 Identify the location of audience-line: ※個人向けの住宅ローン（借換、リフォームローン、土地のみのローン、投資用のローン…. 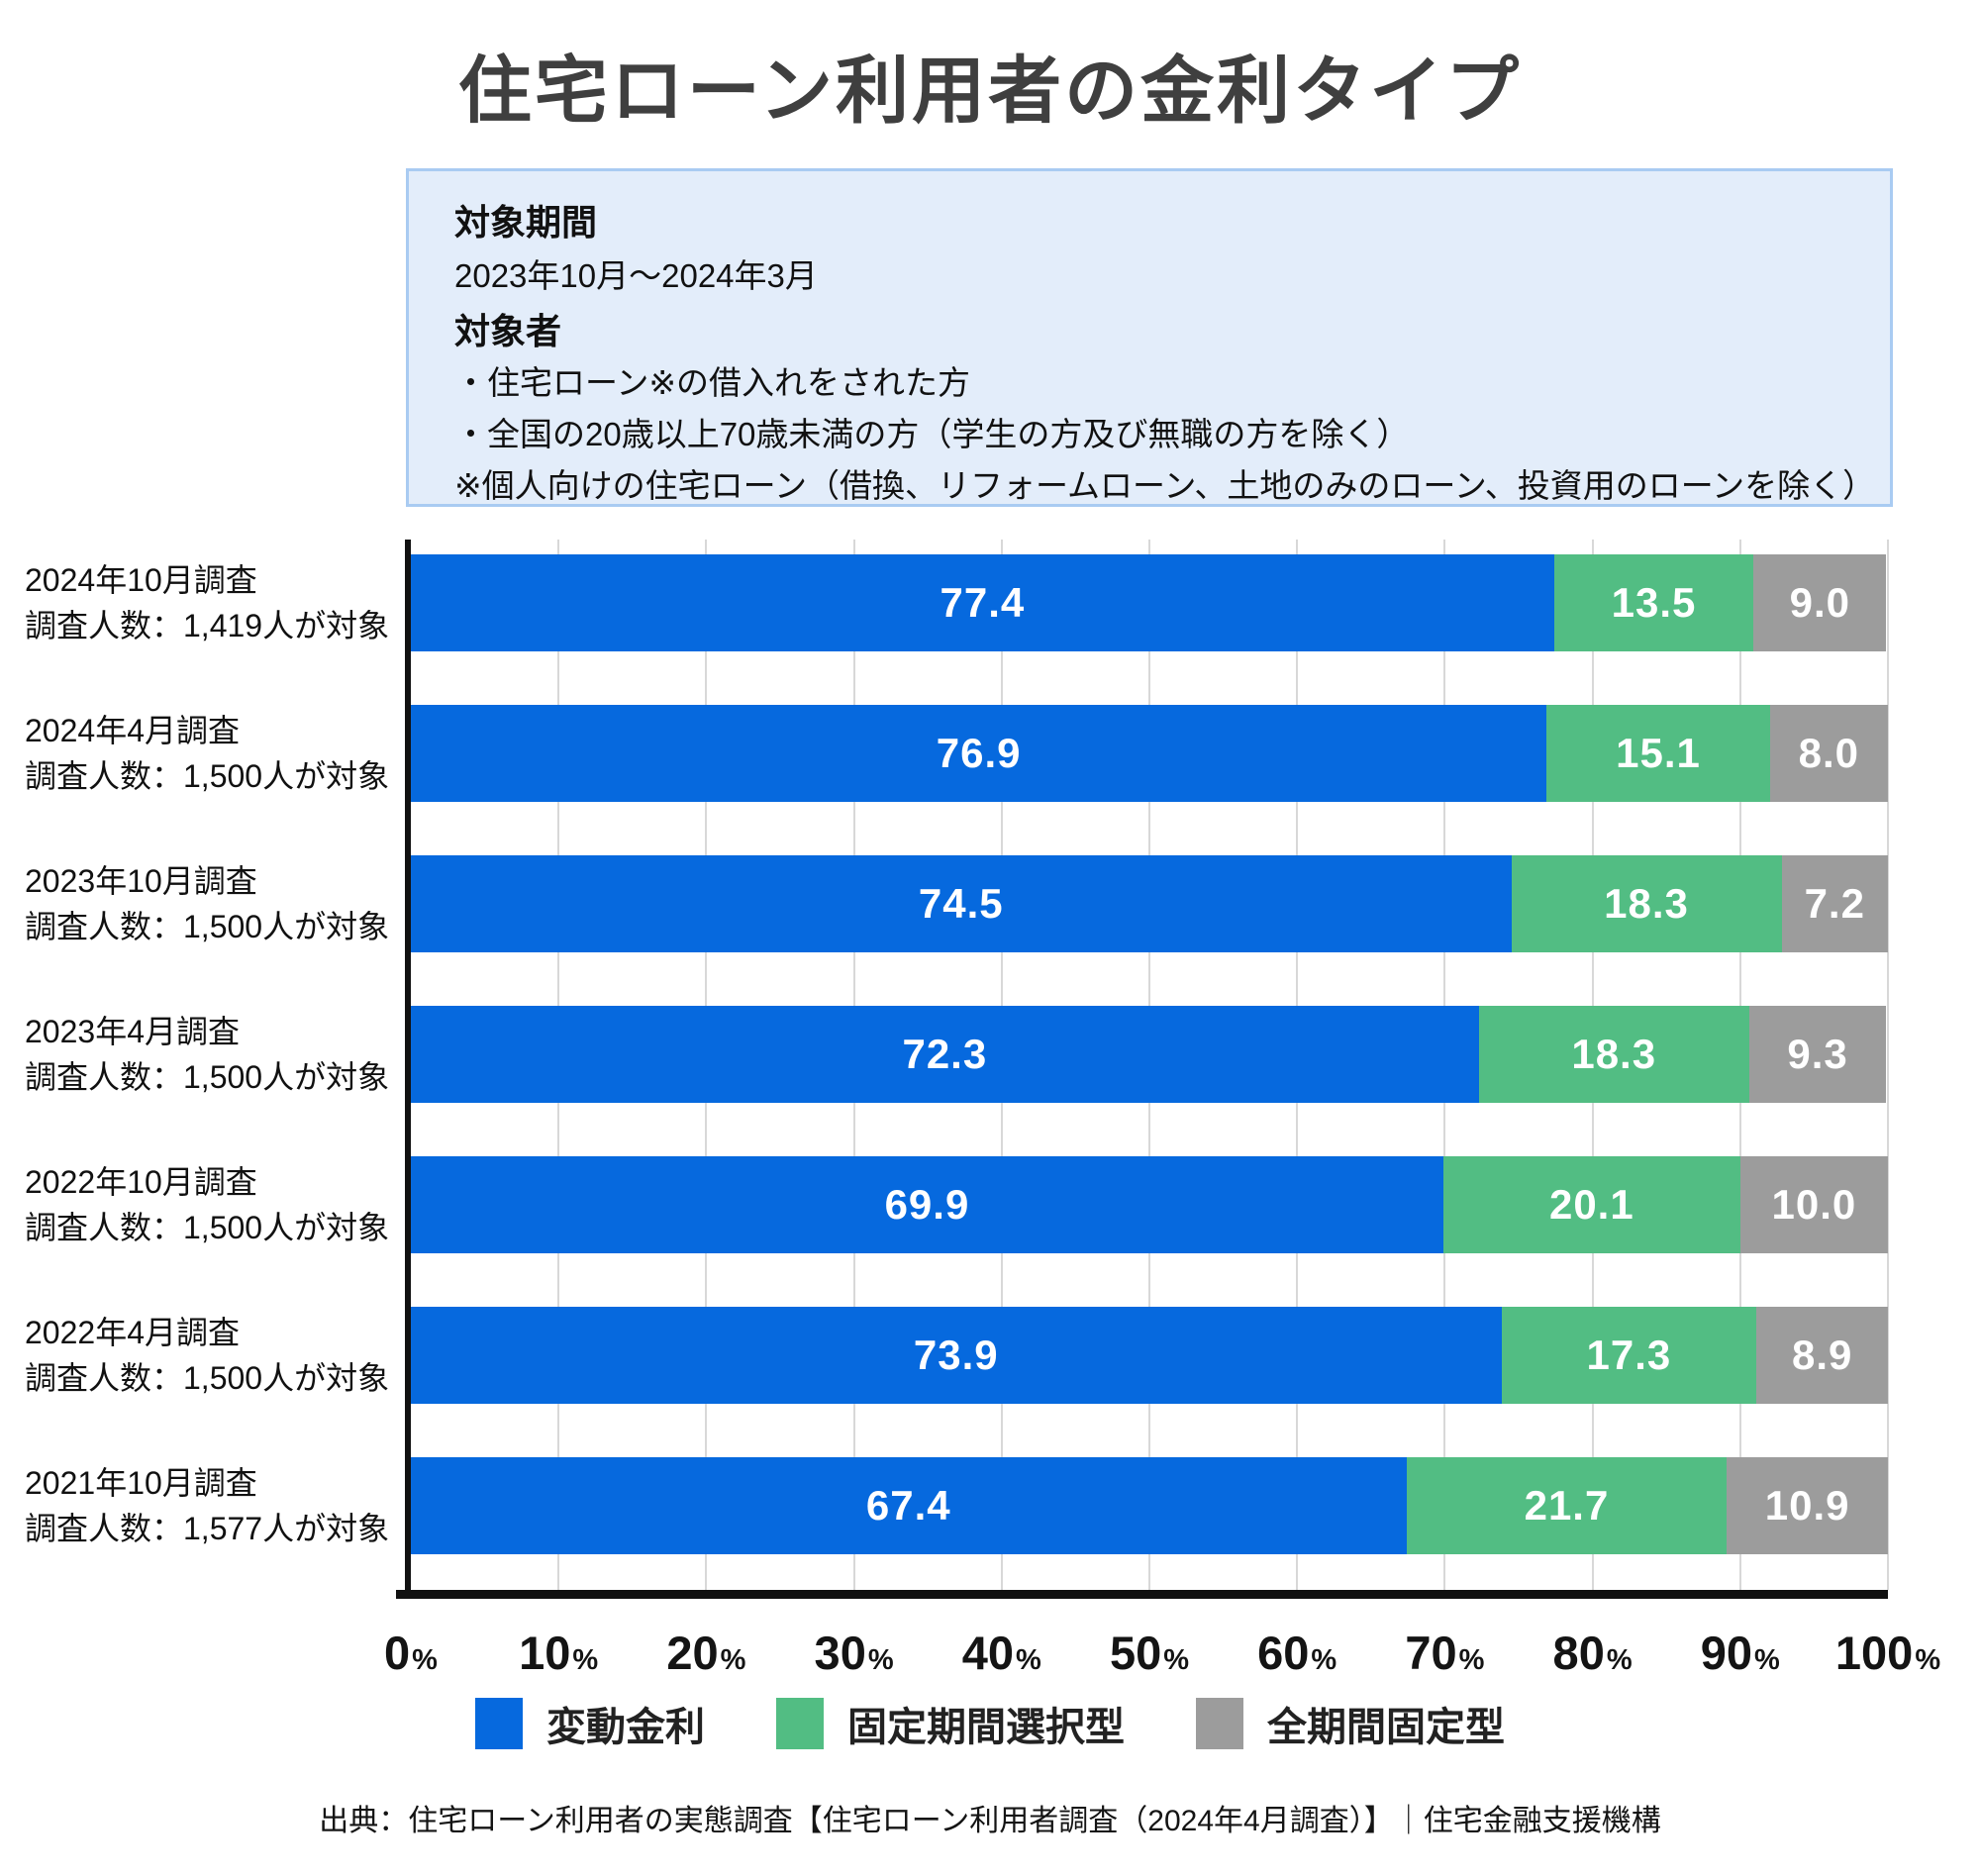
(1165, 485).